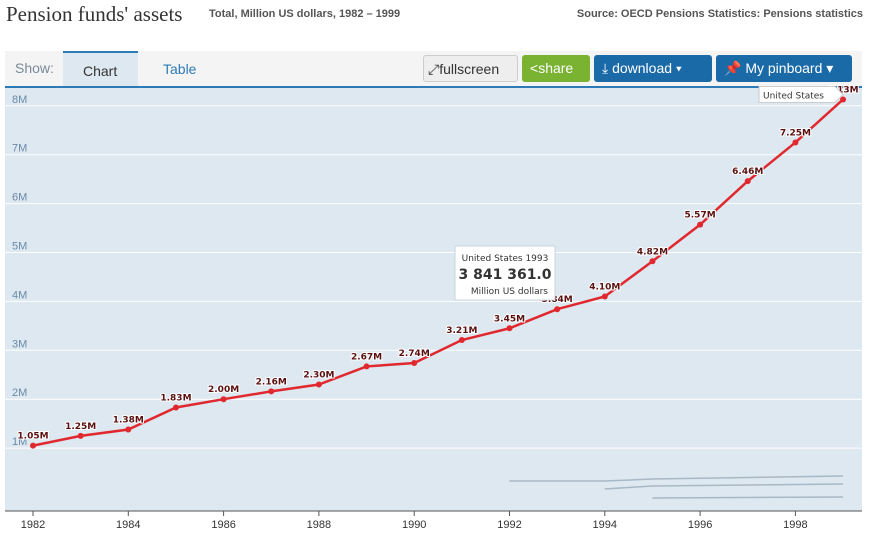  I want to click on show-label: Show:, so click(34, 68).